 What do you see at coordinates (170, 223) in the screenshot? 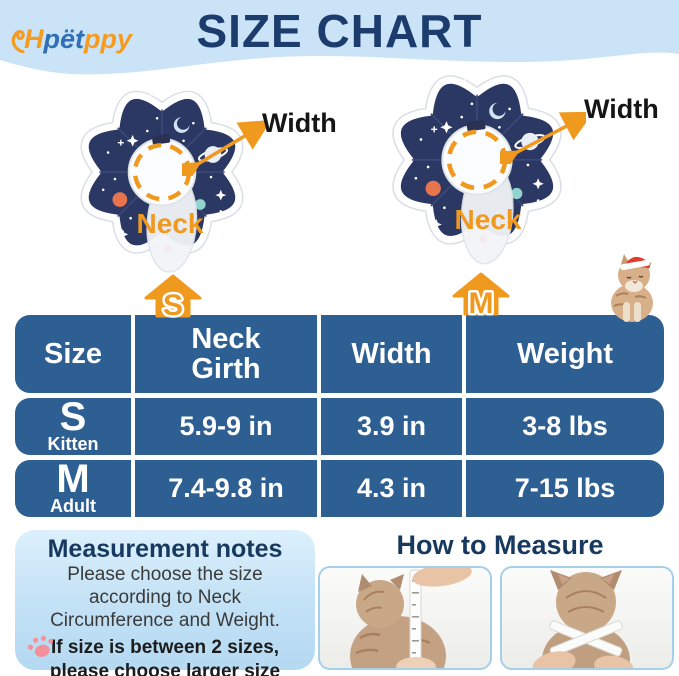
I see `neck-label-s: Neck` at bounding box center [170, 223].